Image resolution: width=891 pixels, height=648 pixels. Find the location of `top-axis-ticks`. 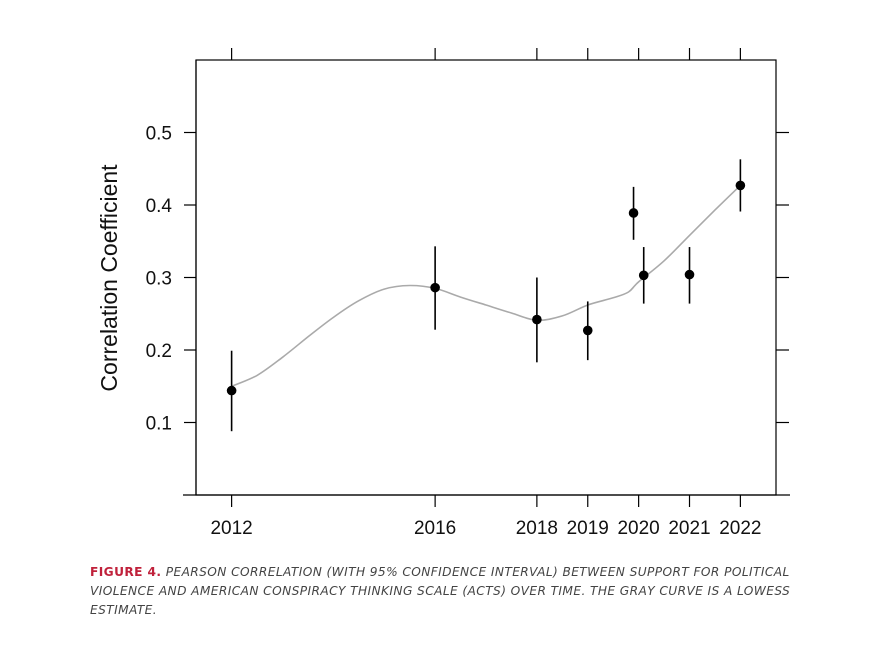

top-axis-ticks is located at coordinates (486, 54).